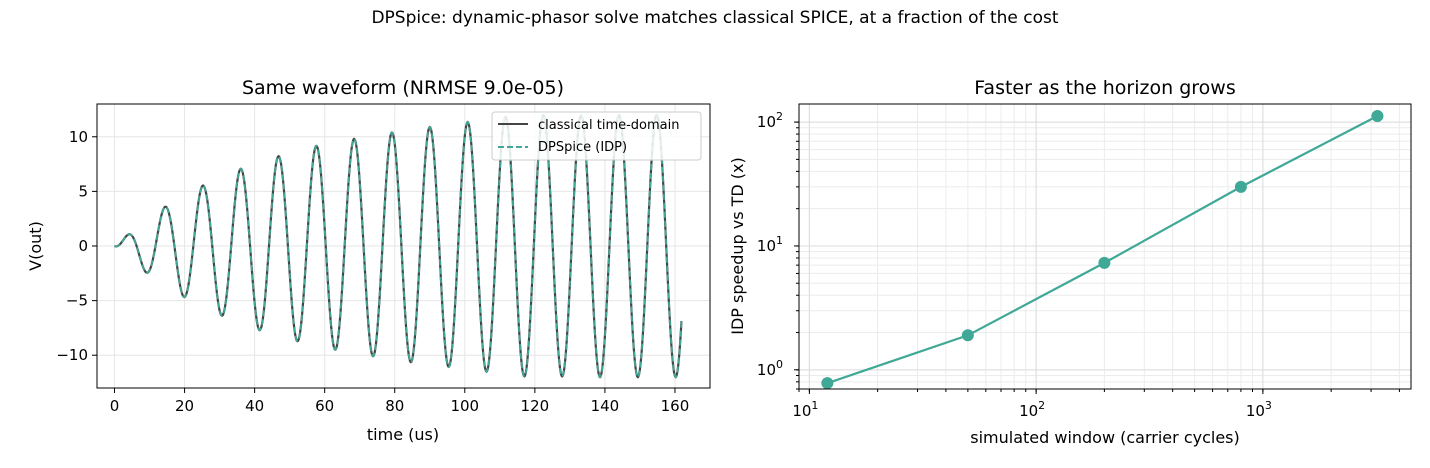 This screenshot has width=1430, height=468. I want to click on speedup-x-axis-label: simulated window (carrier cycles), so click(1105, 437).